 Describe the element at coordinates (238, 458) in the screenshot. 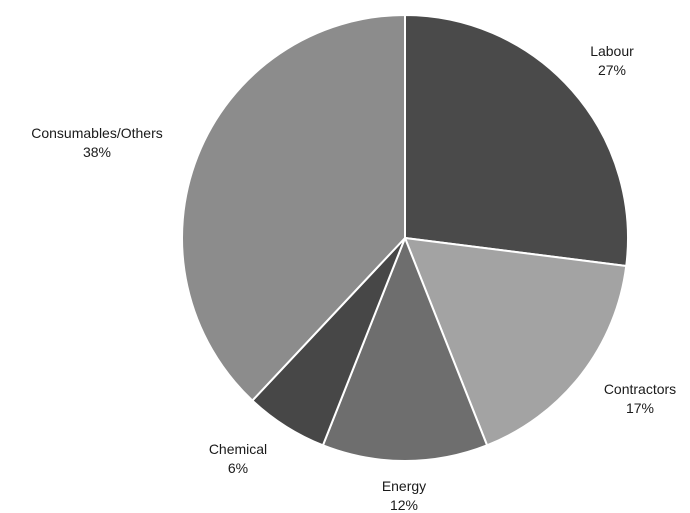

I see `pie-label-chemical: Chemical 6%` at that location.